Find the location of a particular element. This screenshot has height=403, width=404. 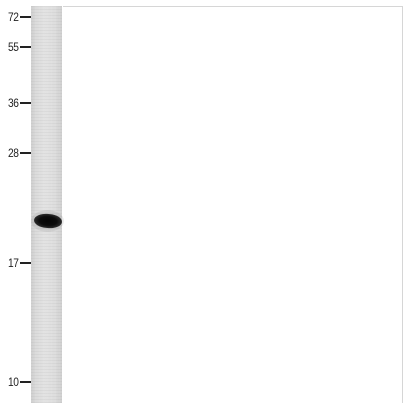

marker-55: 55 is located at coordinates (15, 47).